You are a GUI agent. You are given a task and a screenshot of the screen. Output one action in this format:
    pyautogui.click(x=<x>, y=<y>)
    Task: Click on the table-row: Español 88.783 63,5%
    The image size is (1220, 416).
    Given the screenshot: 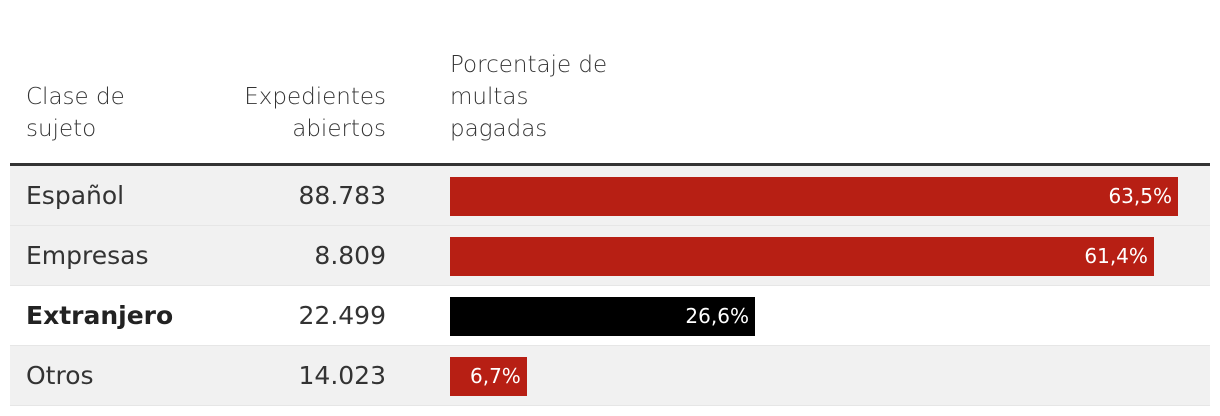 What is the action you would take?
    pyautogui.click(x=610, y=196)
    